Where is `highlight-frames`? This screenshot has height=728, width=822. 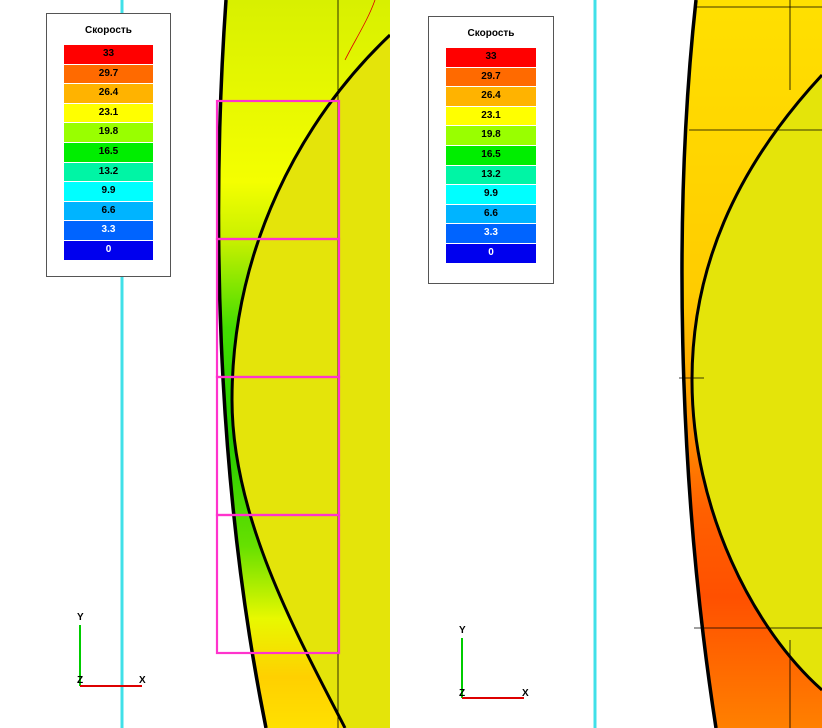 highlight-frames is located at coordinates (278, 377).